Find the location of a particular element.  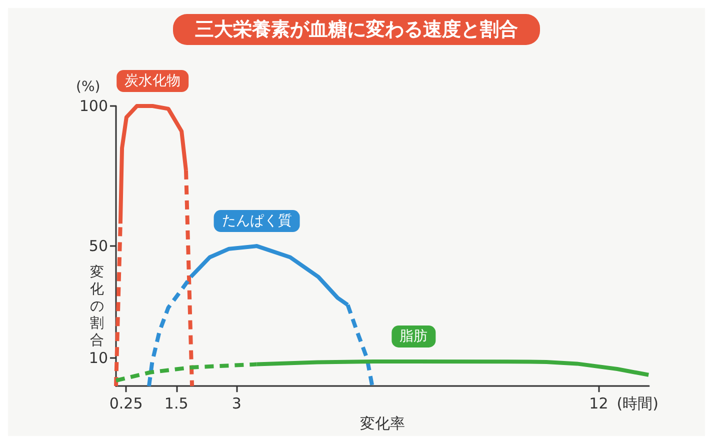

x-axis-title: 変化率 is located at coordinates (382, 423).